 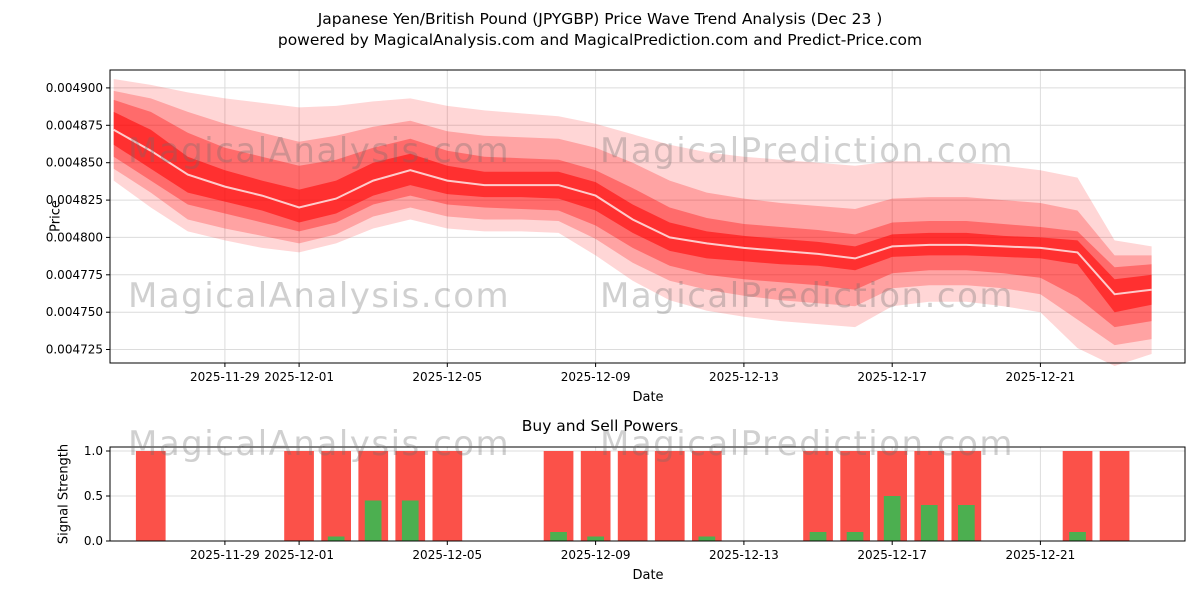 What do you see at coordinates (74, 237) in the screenshot?
I see `svg-text: 0.004800` at bounding box center [74, 237].